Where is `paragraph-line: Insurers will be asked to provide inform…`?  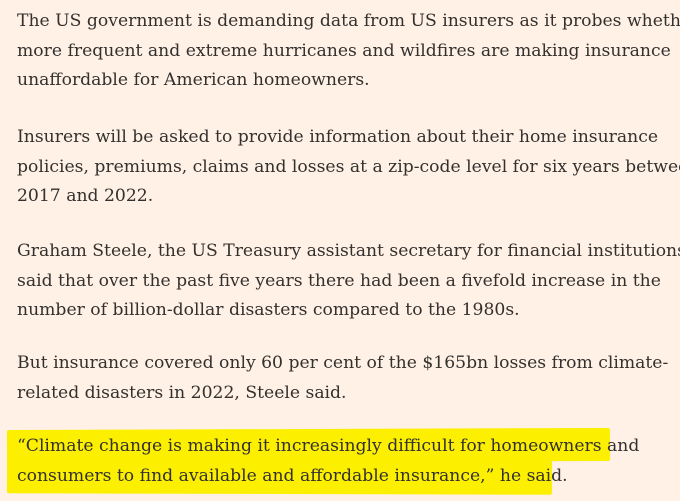
paragraph-line: Insurers will be asked to provide inform… is located at coordinates (338, 137).